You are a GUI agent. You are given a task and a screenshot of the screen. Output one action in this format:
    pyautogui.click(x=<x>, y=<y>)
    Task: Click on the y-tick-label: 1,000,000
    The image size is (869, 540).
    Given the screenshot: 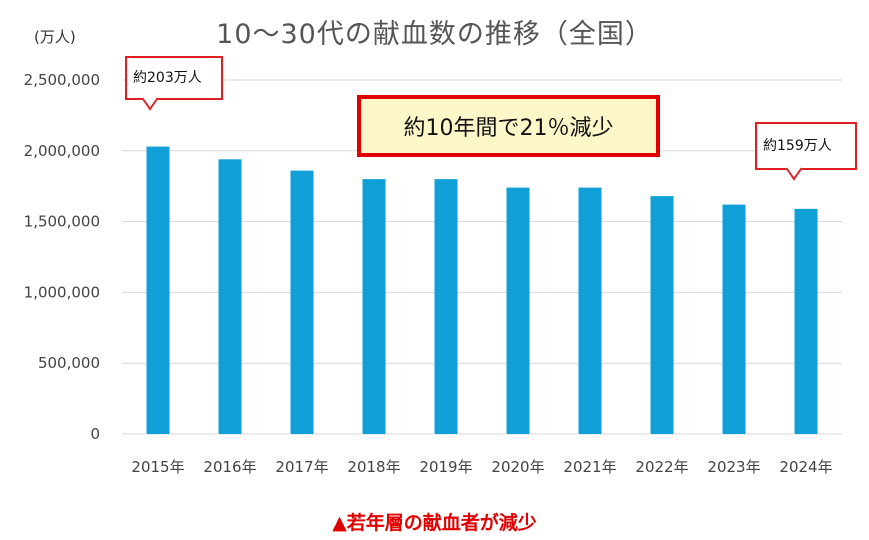 What is the action you would take?
    pyautogui.click(x=62, y=292)
    